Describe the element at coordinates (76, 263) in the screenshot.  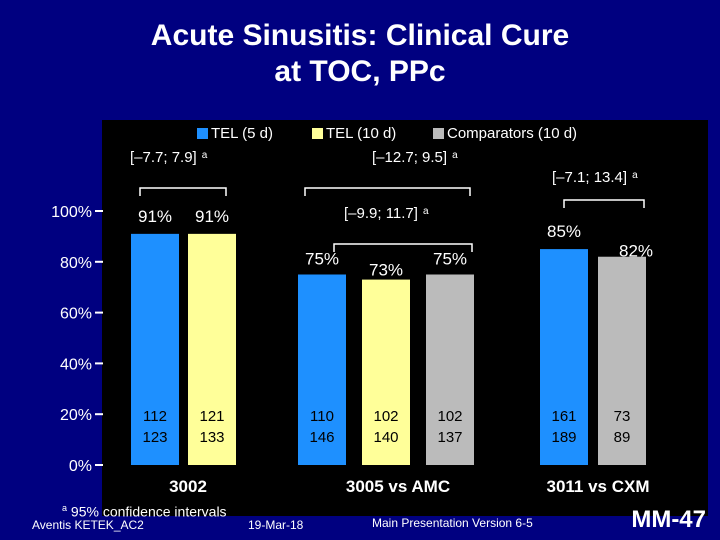
I see `y-tick-label: 80%` at that location.